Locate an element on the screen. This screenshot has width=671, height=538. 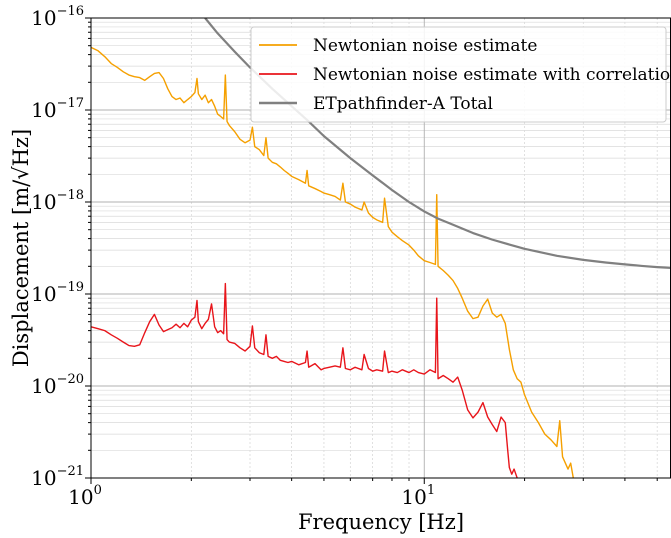
y-tick-label: 10−17 is located at coordinates (57, 109).